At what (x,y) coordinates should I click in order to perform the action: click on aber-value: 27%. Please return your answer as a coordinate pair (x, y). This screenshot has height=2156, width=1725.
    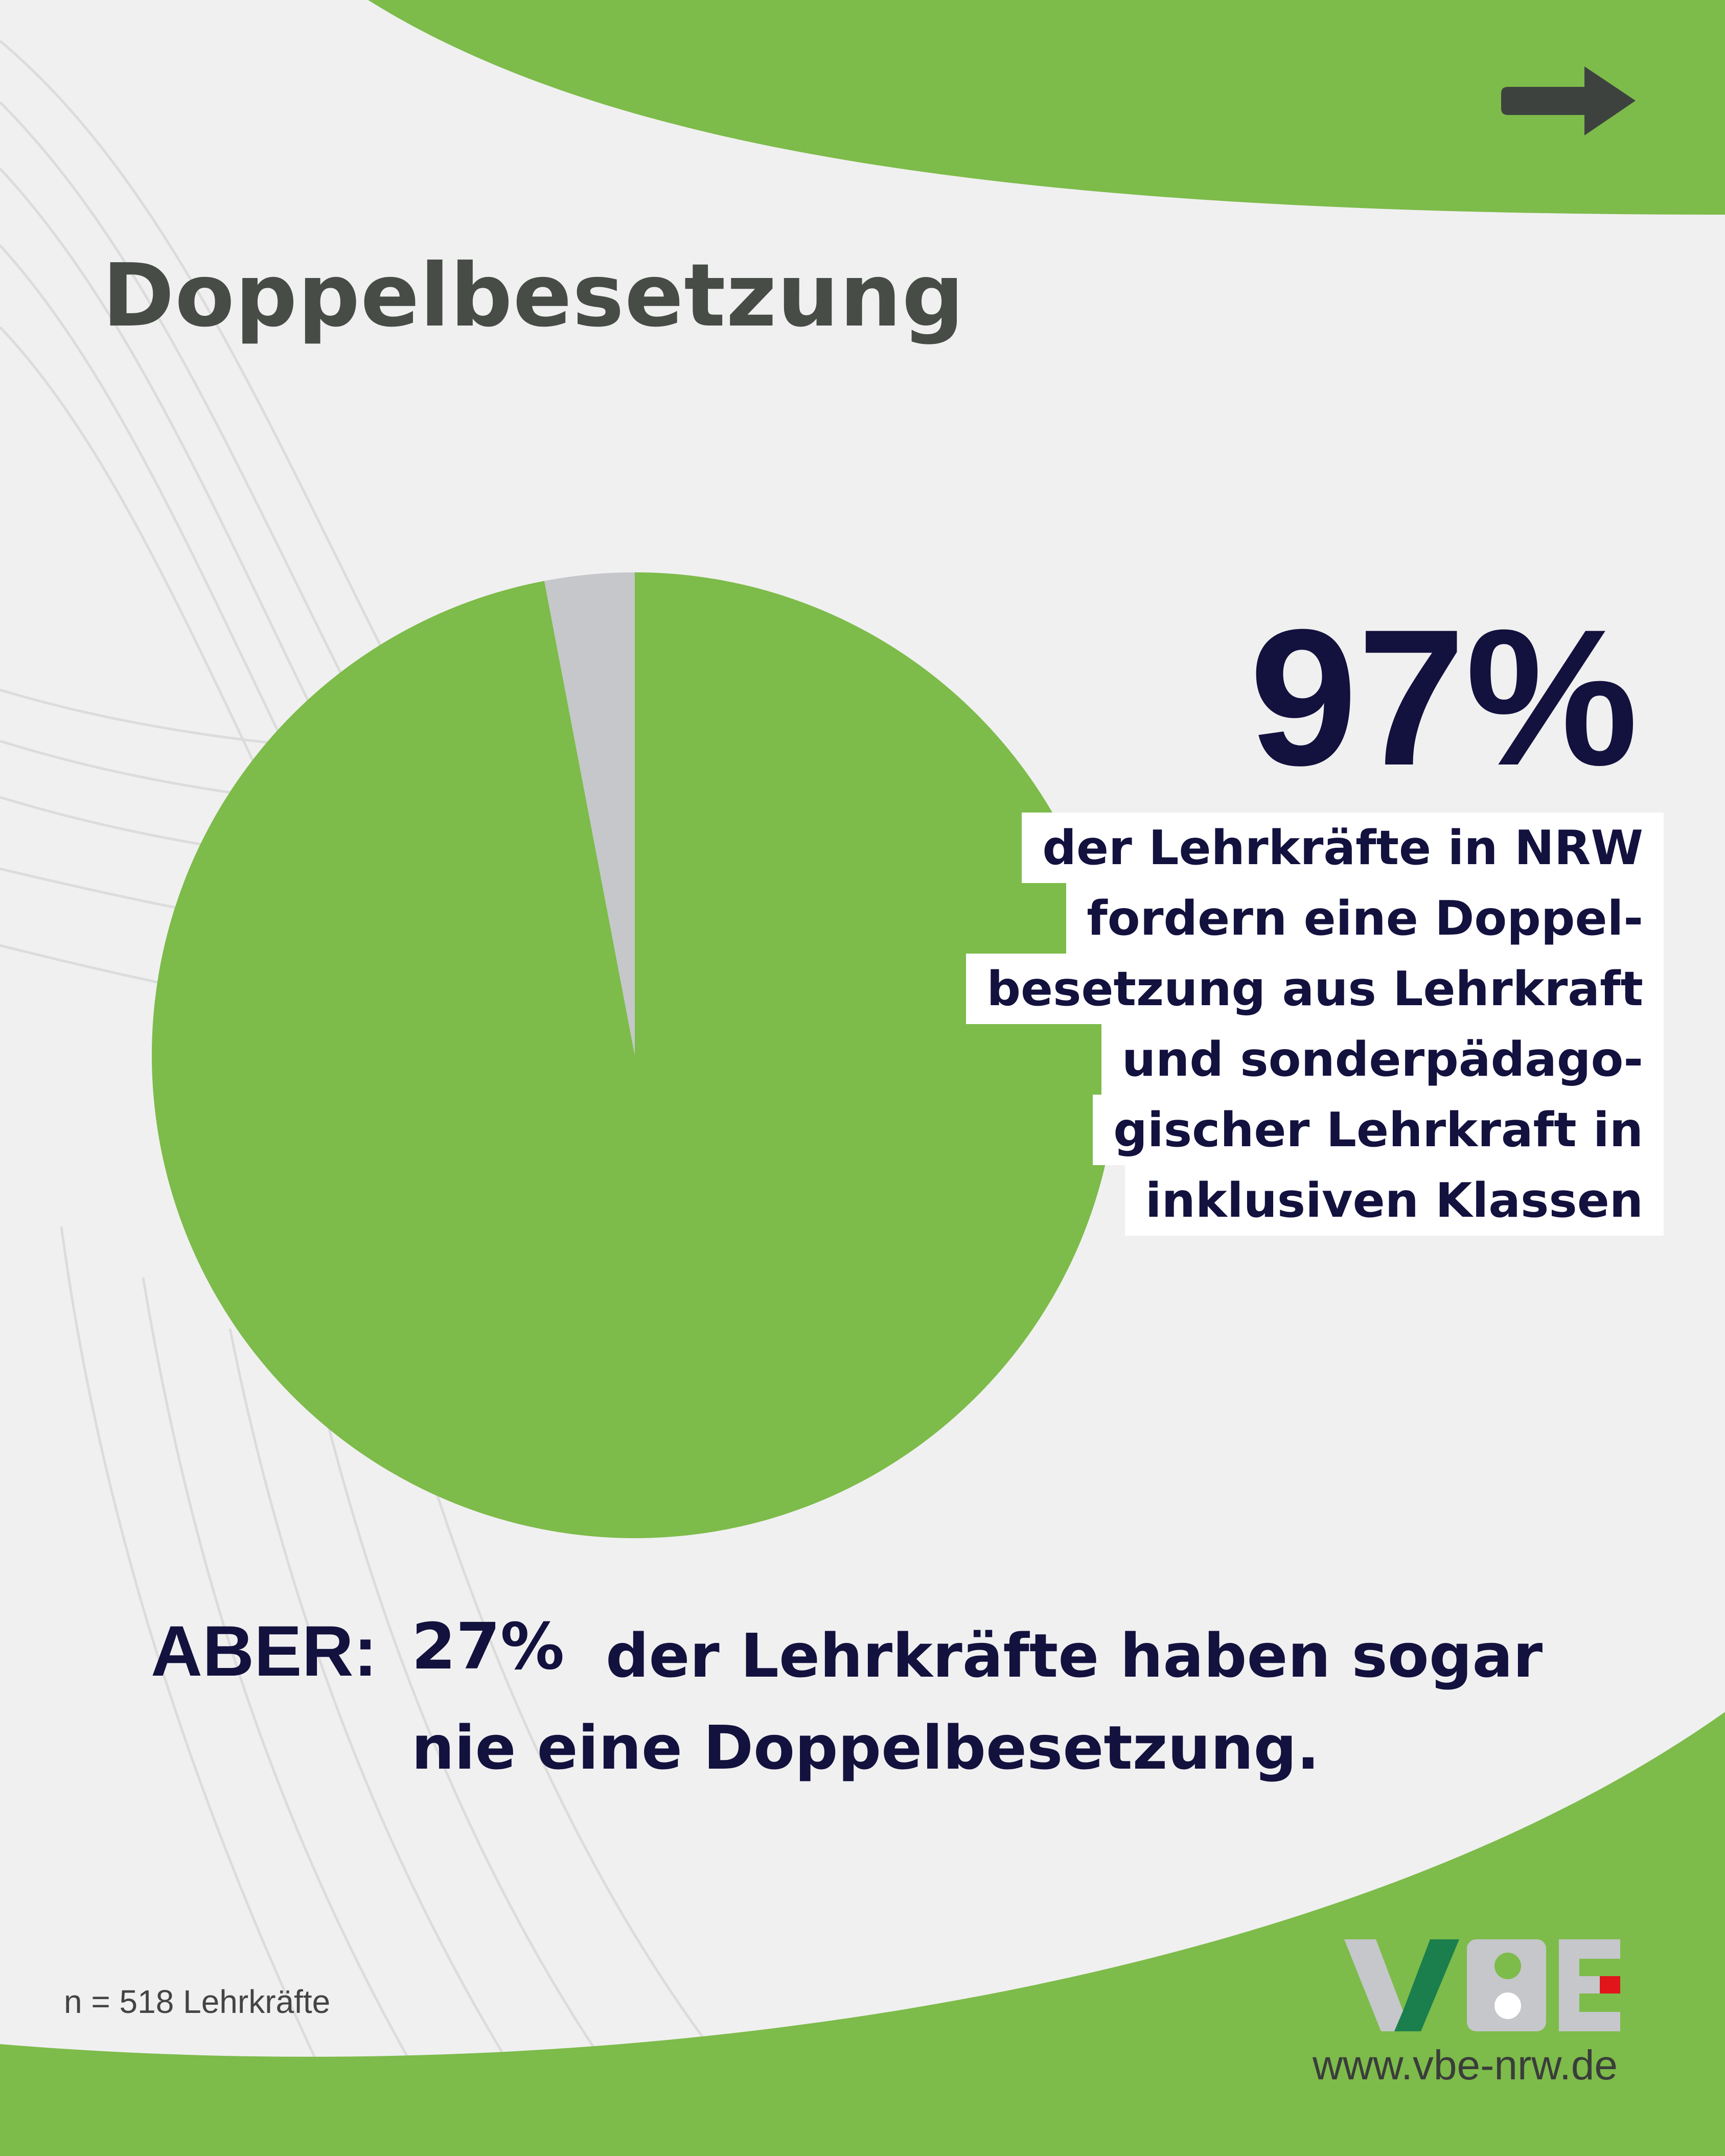
    Looking at the image, I should click on (488, 1647).